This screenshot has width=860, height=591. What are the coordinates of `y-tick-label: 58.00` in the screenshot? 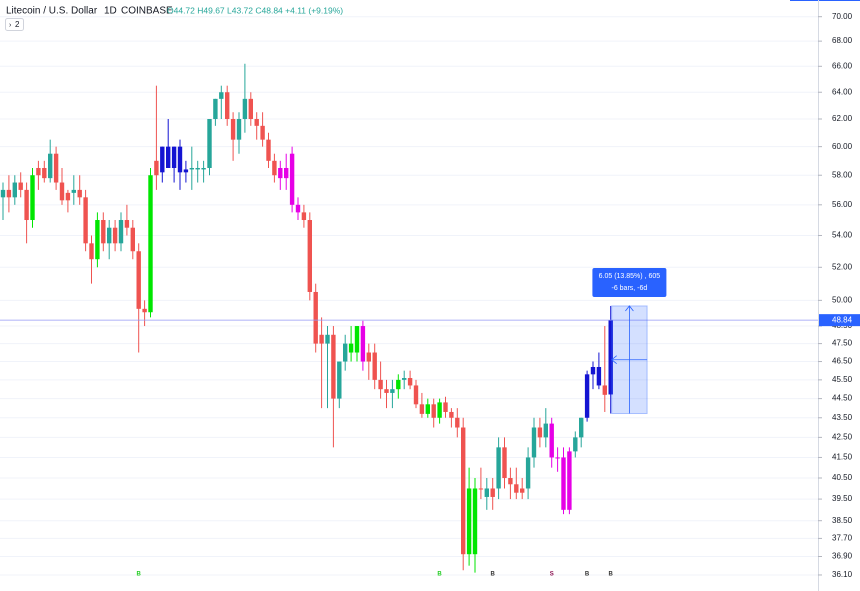 It's located at (842, 174).